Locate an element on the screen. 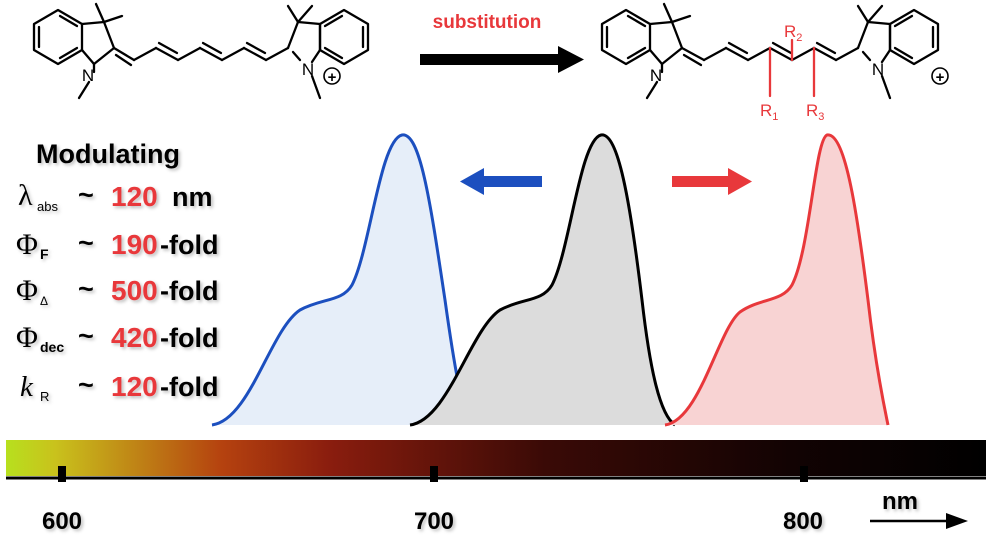 The width and height of the screenshot is (996, 541). row-phi-dec: Φ dec ~ 420 -fold is located at coordinates (117, 338).